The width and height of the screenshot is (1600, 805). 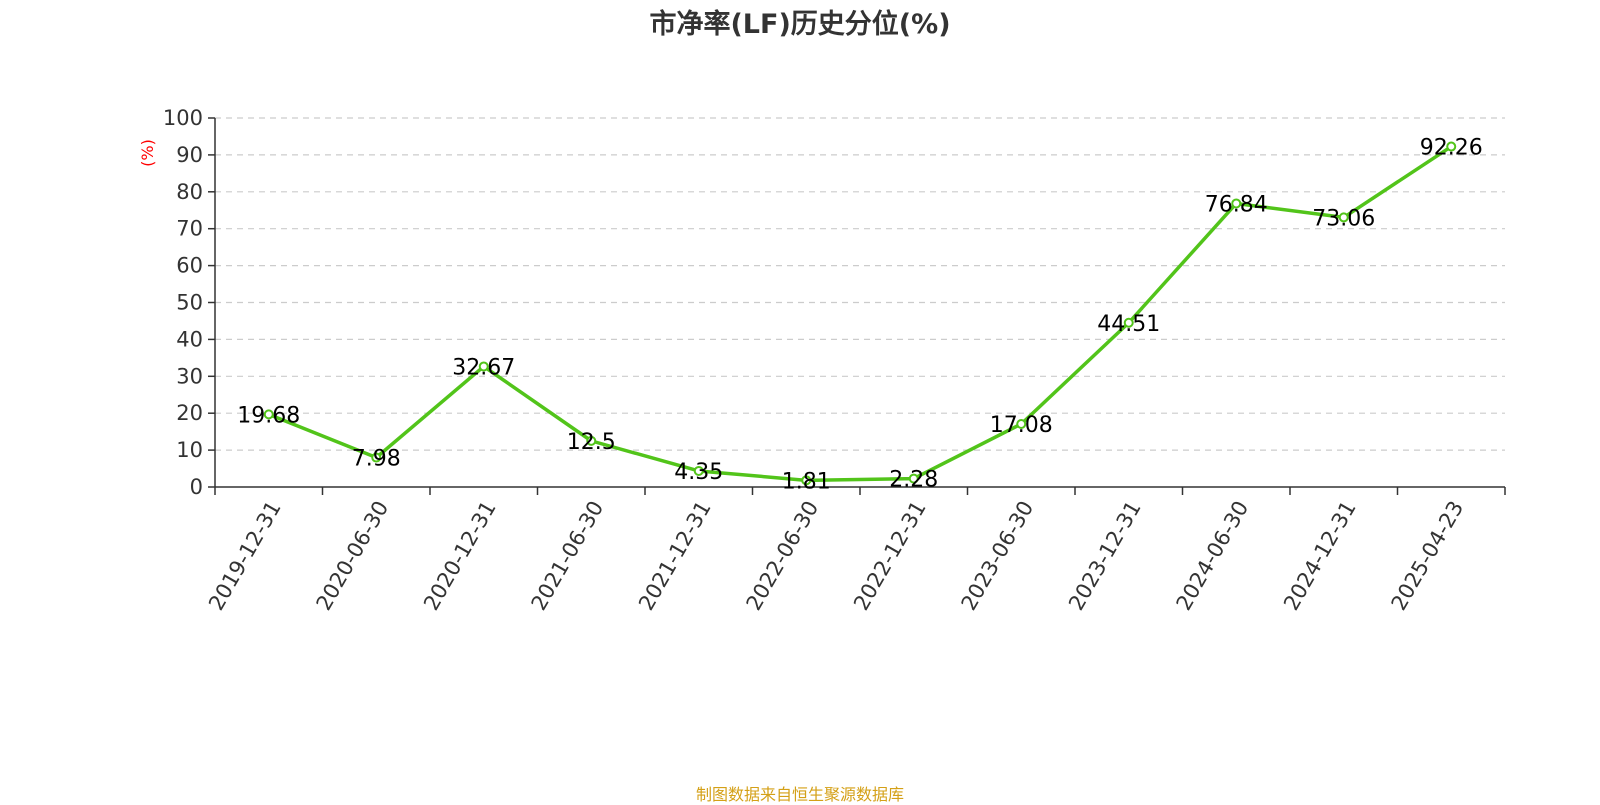 I want to click on y-tick-label: 100, so click(x=183, y=118).